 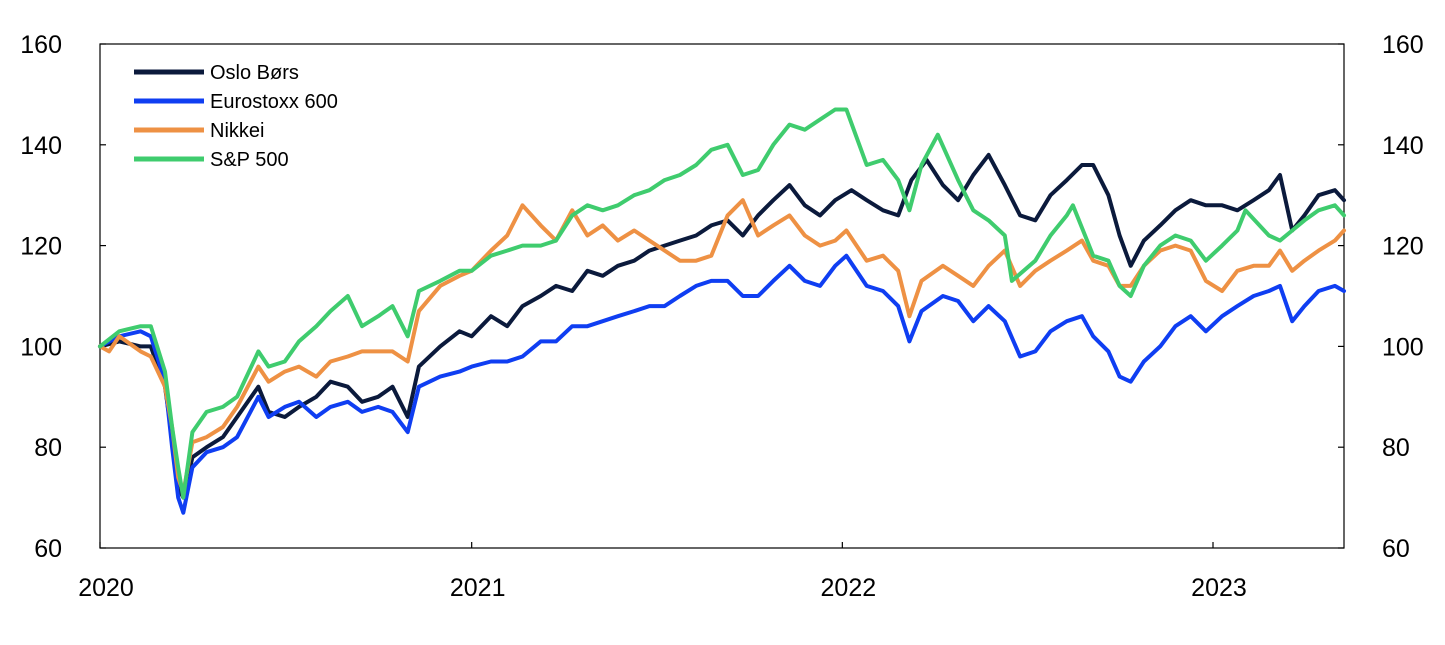 What do you see at coordinates (41, 347) in the screenshot?
I see `y-tick-label-left: 100` at bounding box center [41, 347].